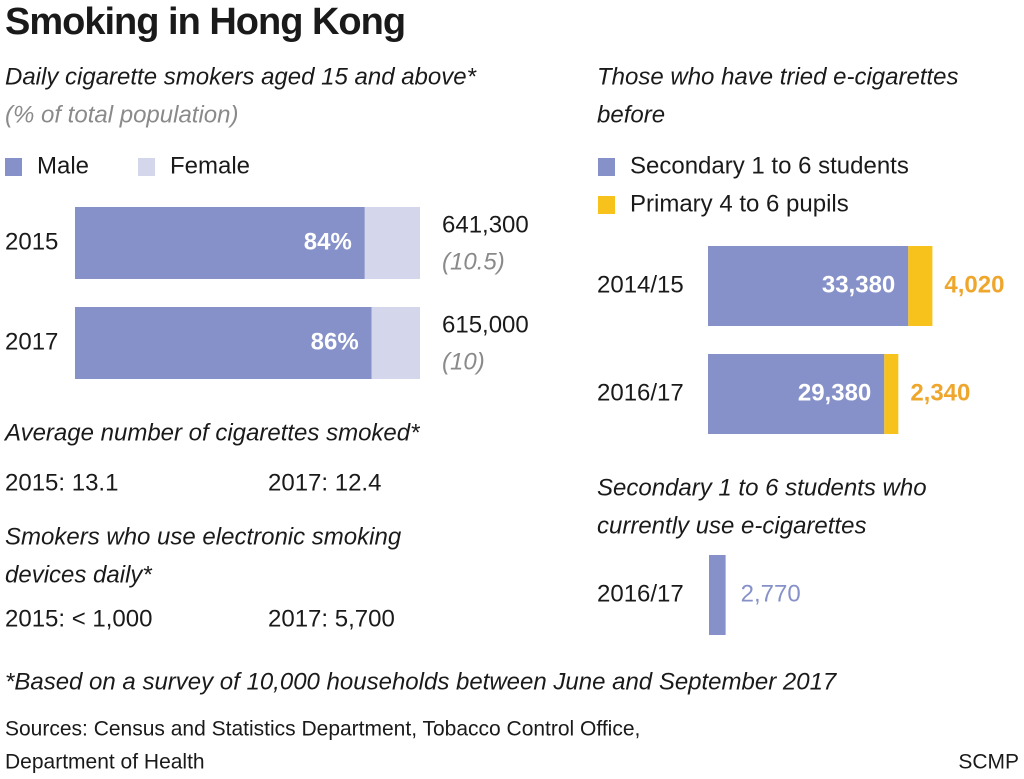 Image resolution: width=1024 pixels, height=779 pixels. What do you see at coordinates (210, 165) in the screenshot?
I see `legend-label: Female` at bounding box center [210, 165].